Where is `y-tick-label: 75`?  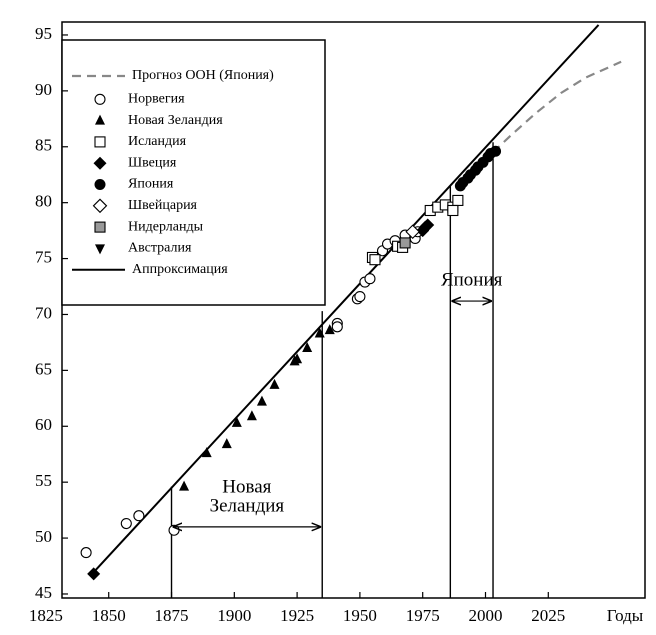 y-tick-label: 75 is located at coordinates (43, 256).